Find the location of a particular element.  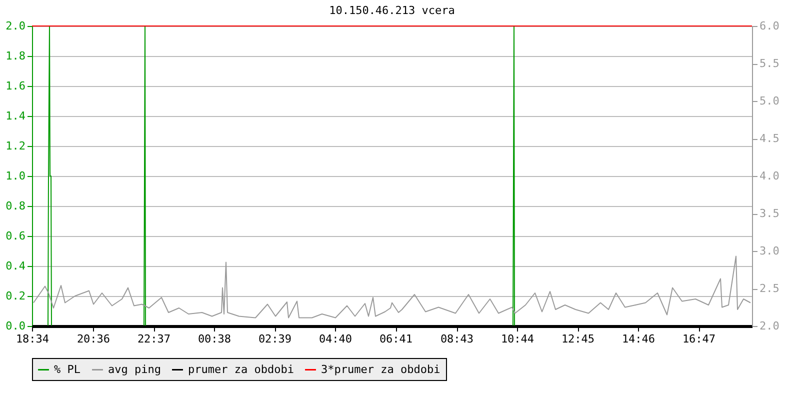

chart-title: 10.150.46.213 vcera is located at coordinates (392, 10).